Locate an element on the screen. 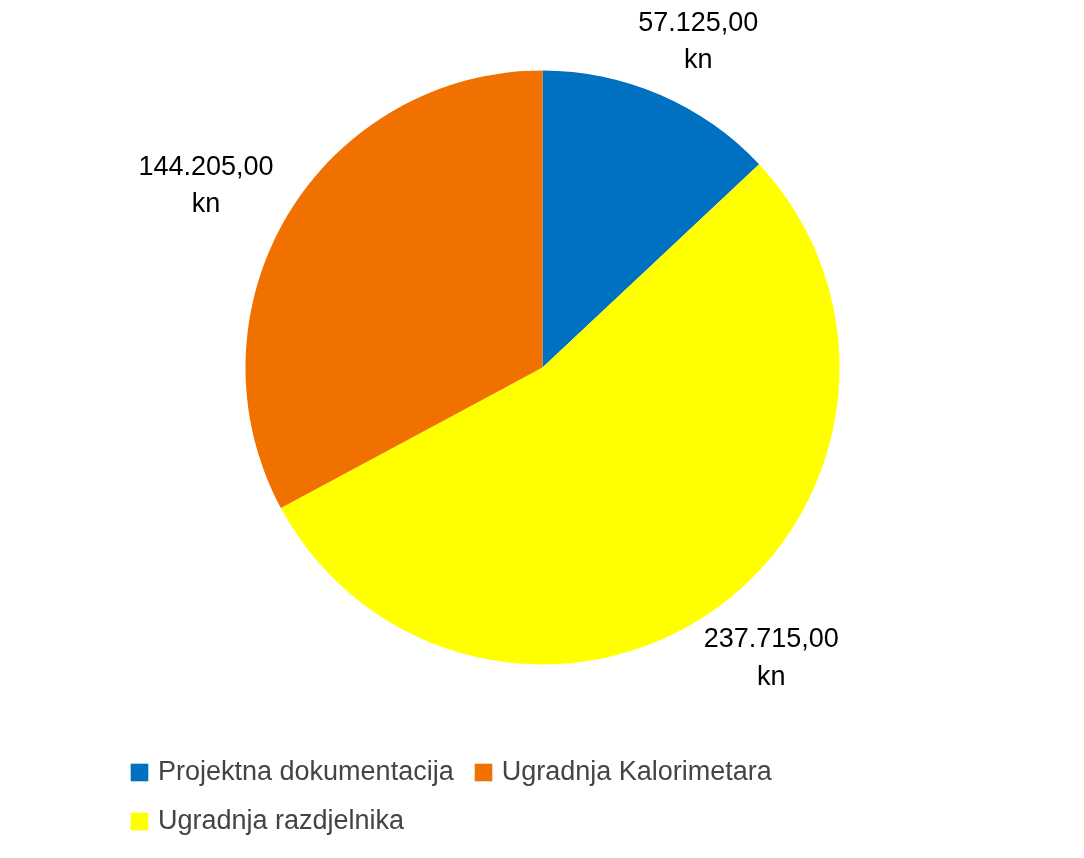 This screenshot has width=1084, height=858. data-label: 57.125,00 kn is located at coordinates (698, 40).